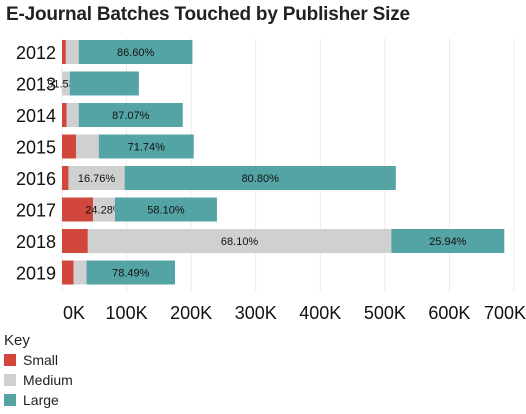 The width and height of the screenshot is (526, 414). I want to click on data-label: 80.80%, so click(261, 179).